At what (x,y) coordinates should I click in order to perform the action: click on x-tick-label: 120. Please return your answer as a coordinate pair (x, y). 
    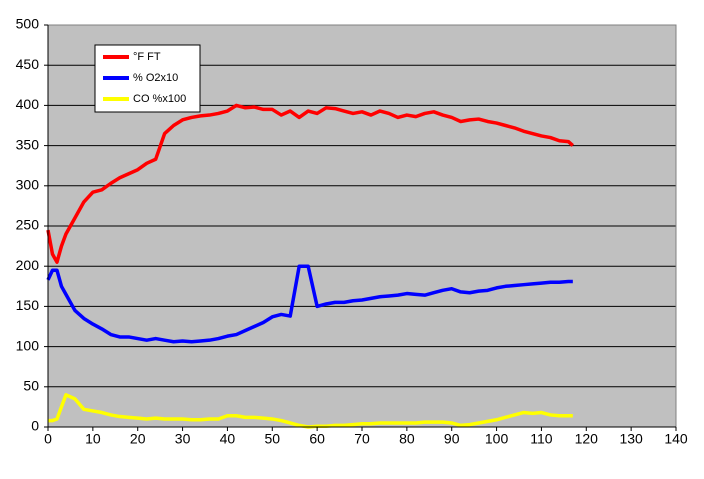
    Looking at the image, I should click on (587, 439).